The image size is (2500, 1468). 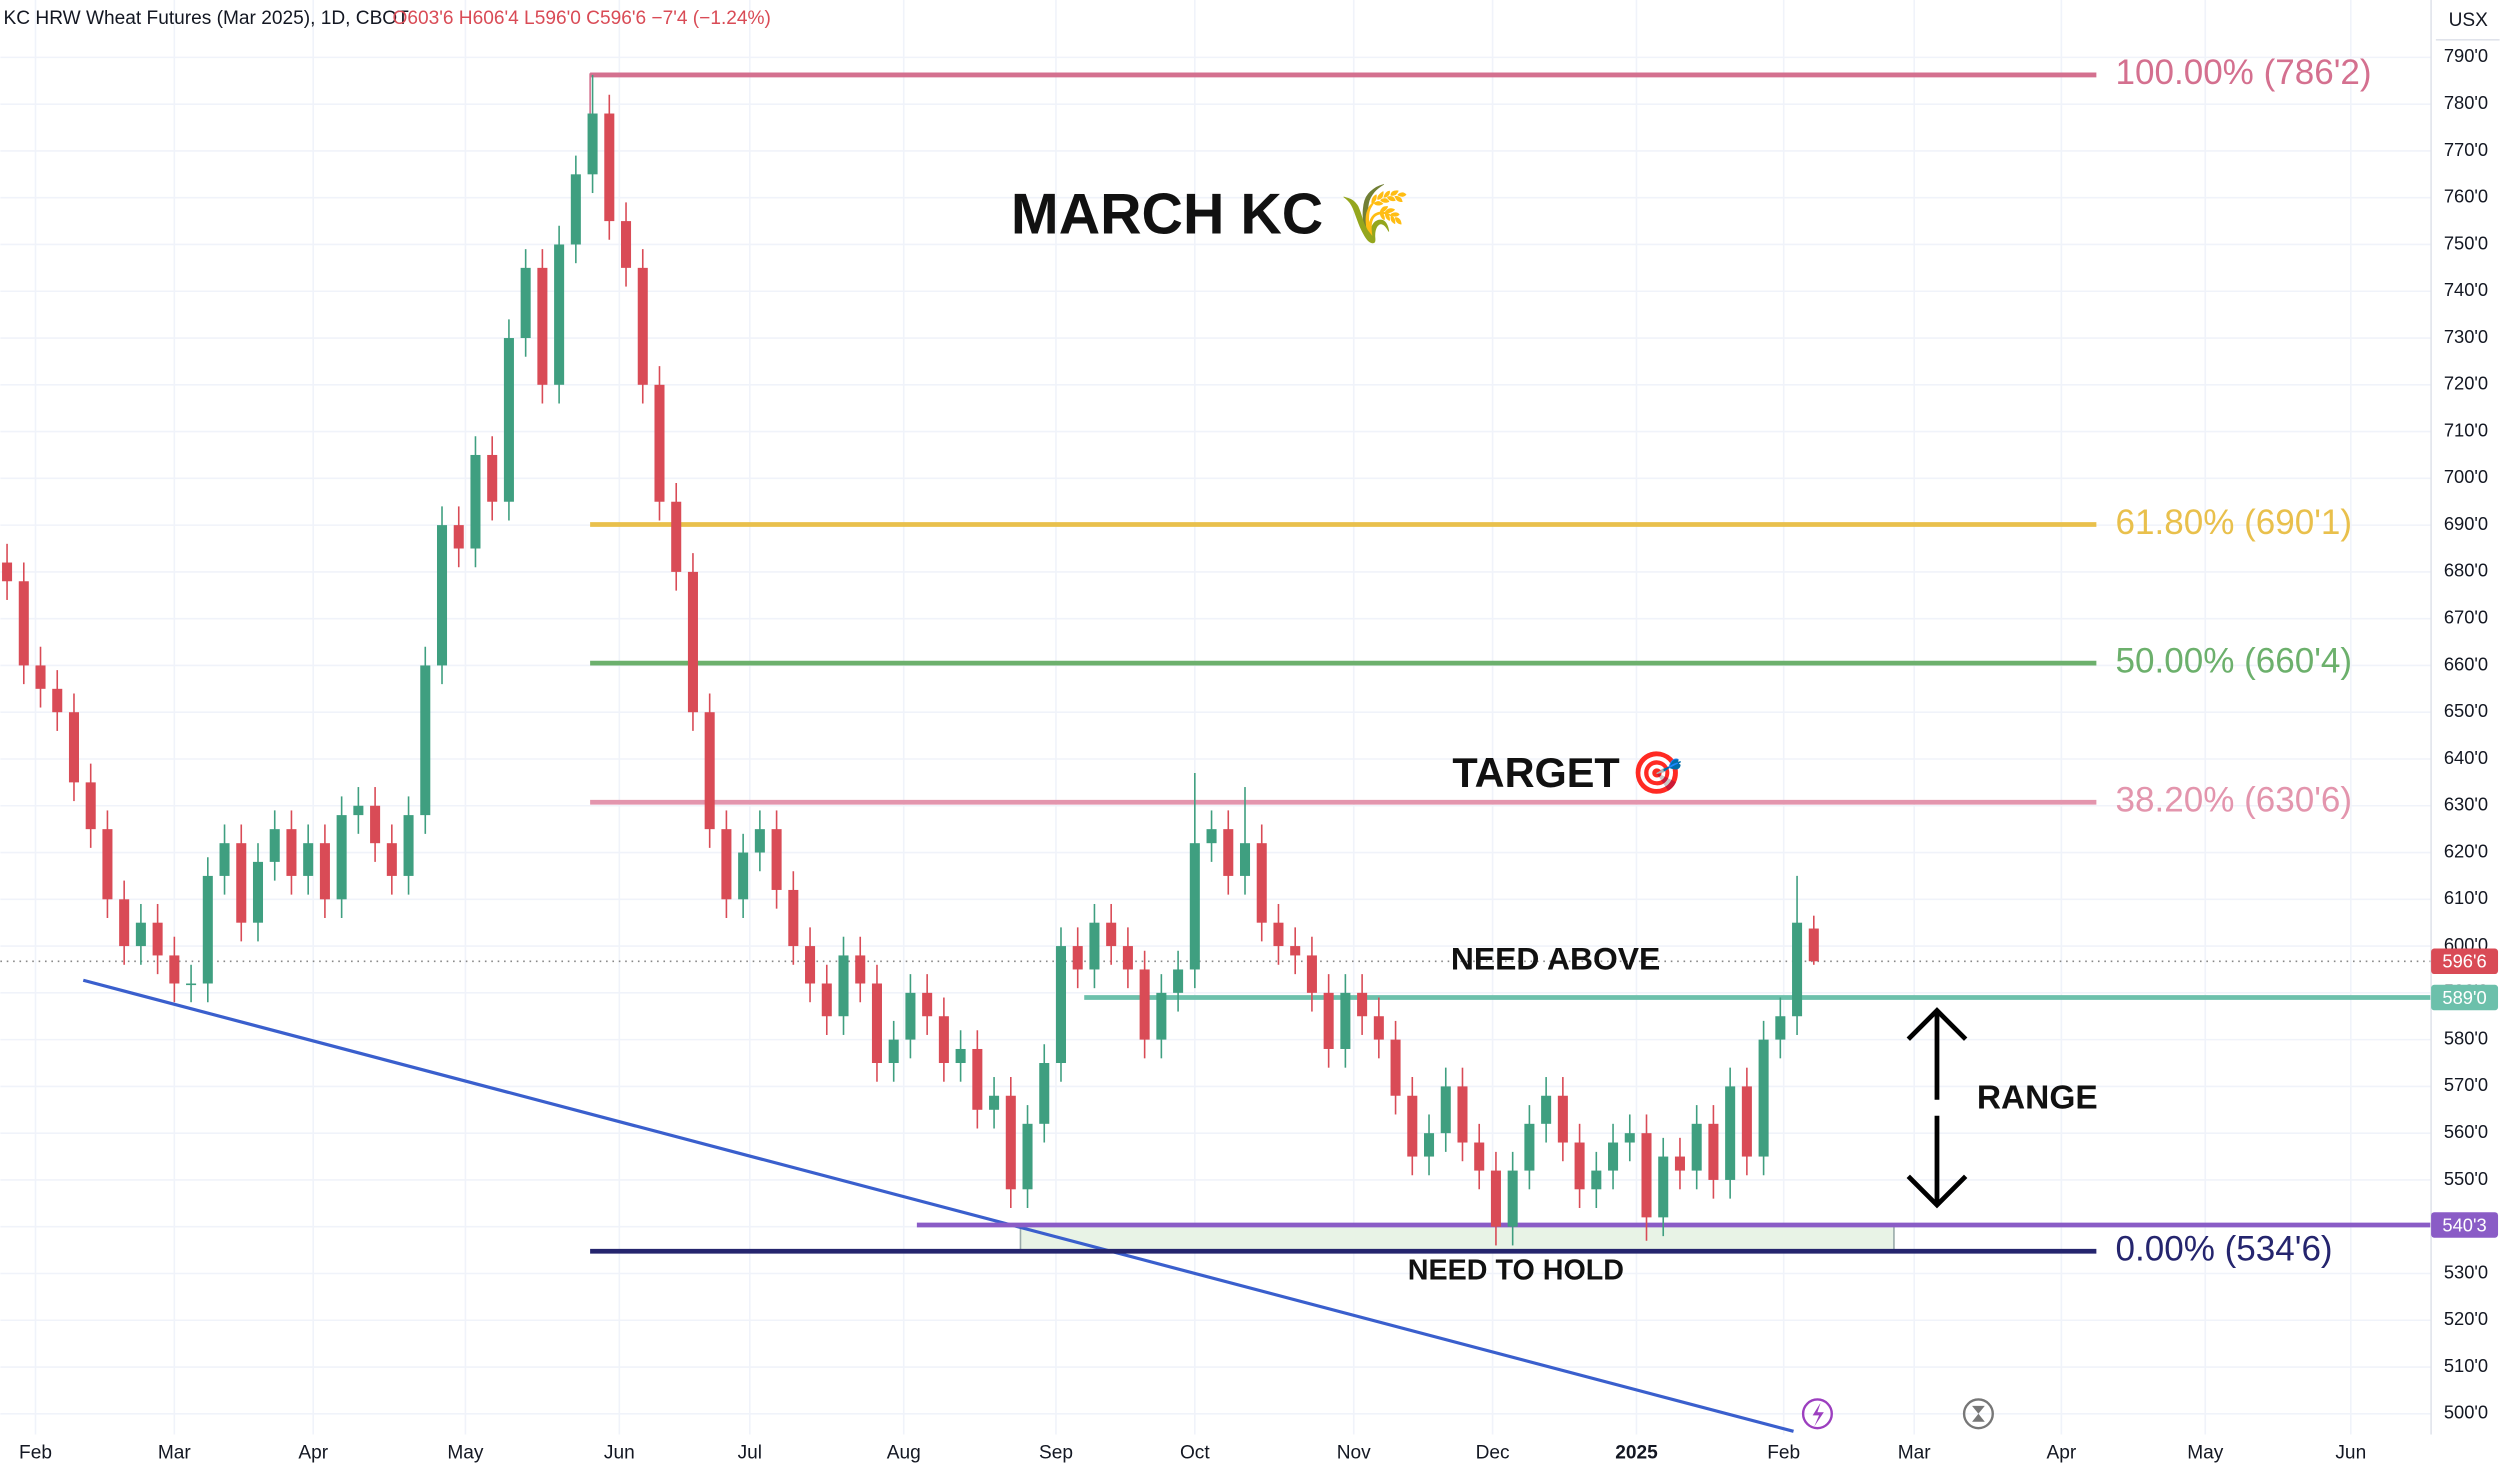 I want to click on y-tick-label: 660'0, so click(x=2466, y=663).